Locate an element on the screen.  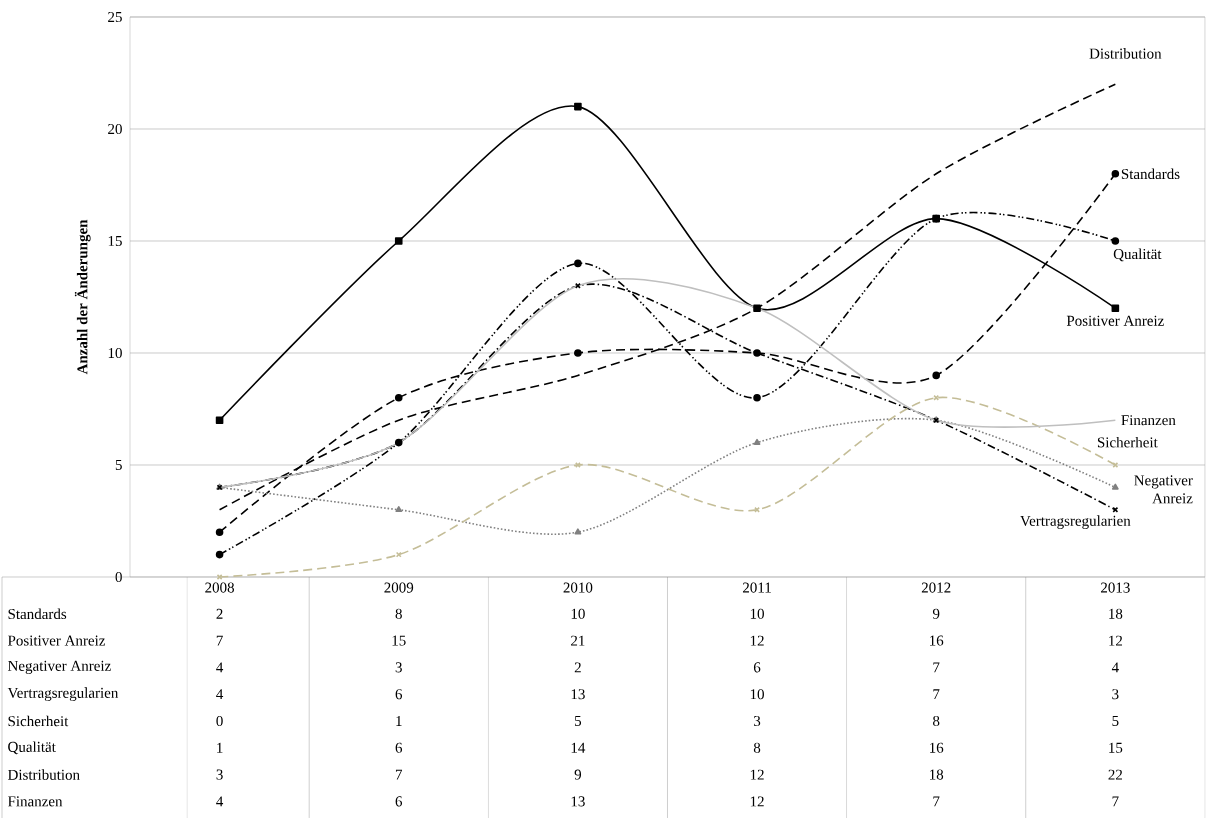
text: Positiver Anreiz is located at coordinates (56, 640).